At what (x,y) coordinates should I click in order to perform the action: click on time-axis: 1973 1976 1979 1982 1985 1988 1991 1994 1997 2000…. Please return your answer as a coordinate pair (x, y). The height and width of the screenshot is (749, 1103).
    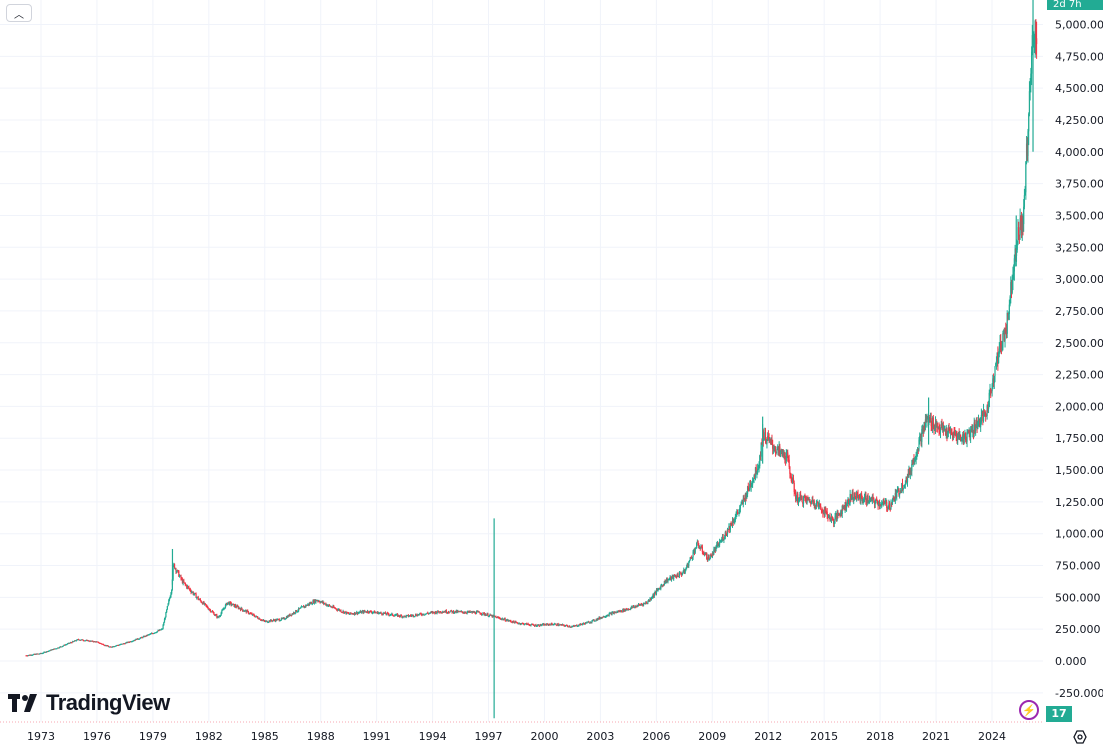
    Looking at the image, I should click on (516, 736).